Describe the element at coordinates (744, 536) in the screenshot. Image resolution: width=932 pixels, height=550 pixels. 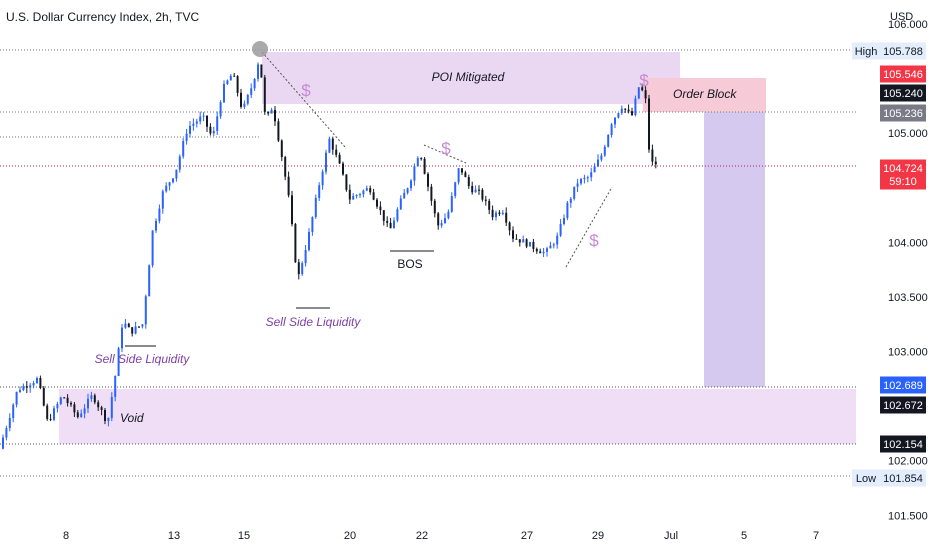
I see `time-tick-label: 5` at that location.